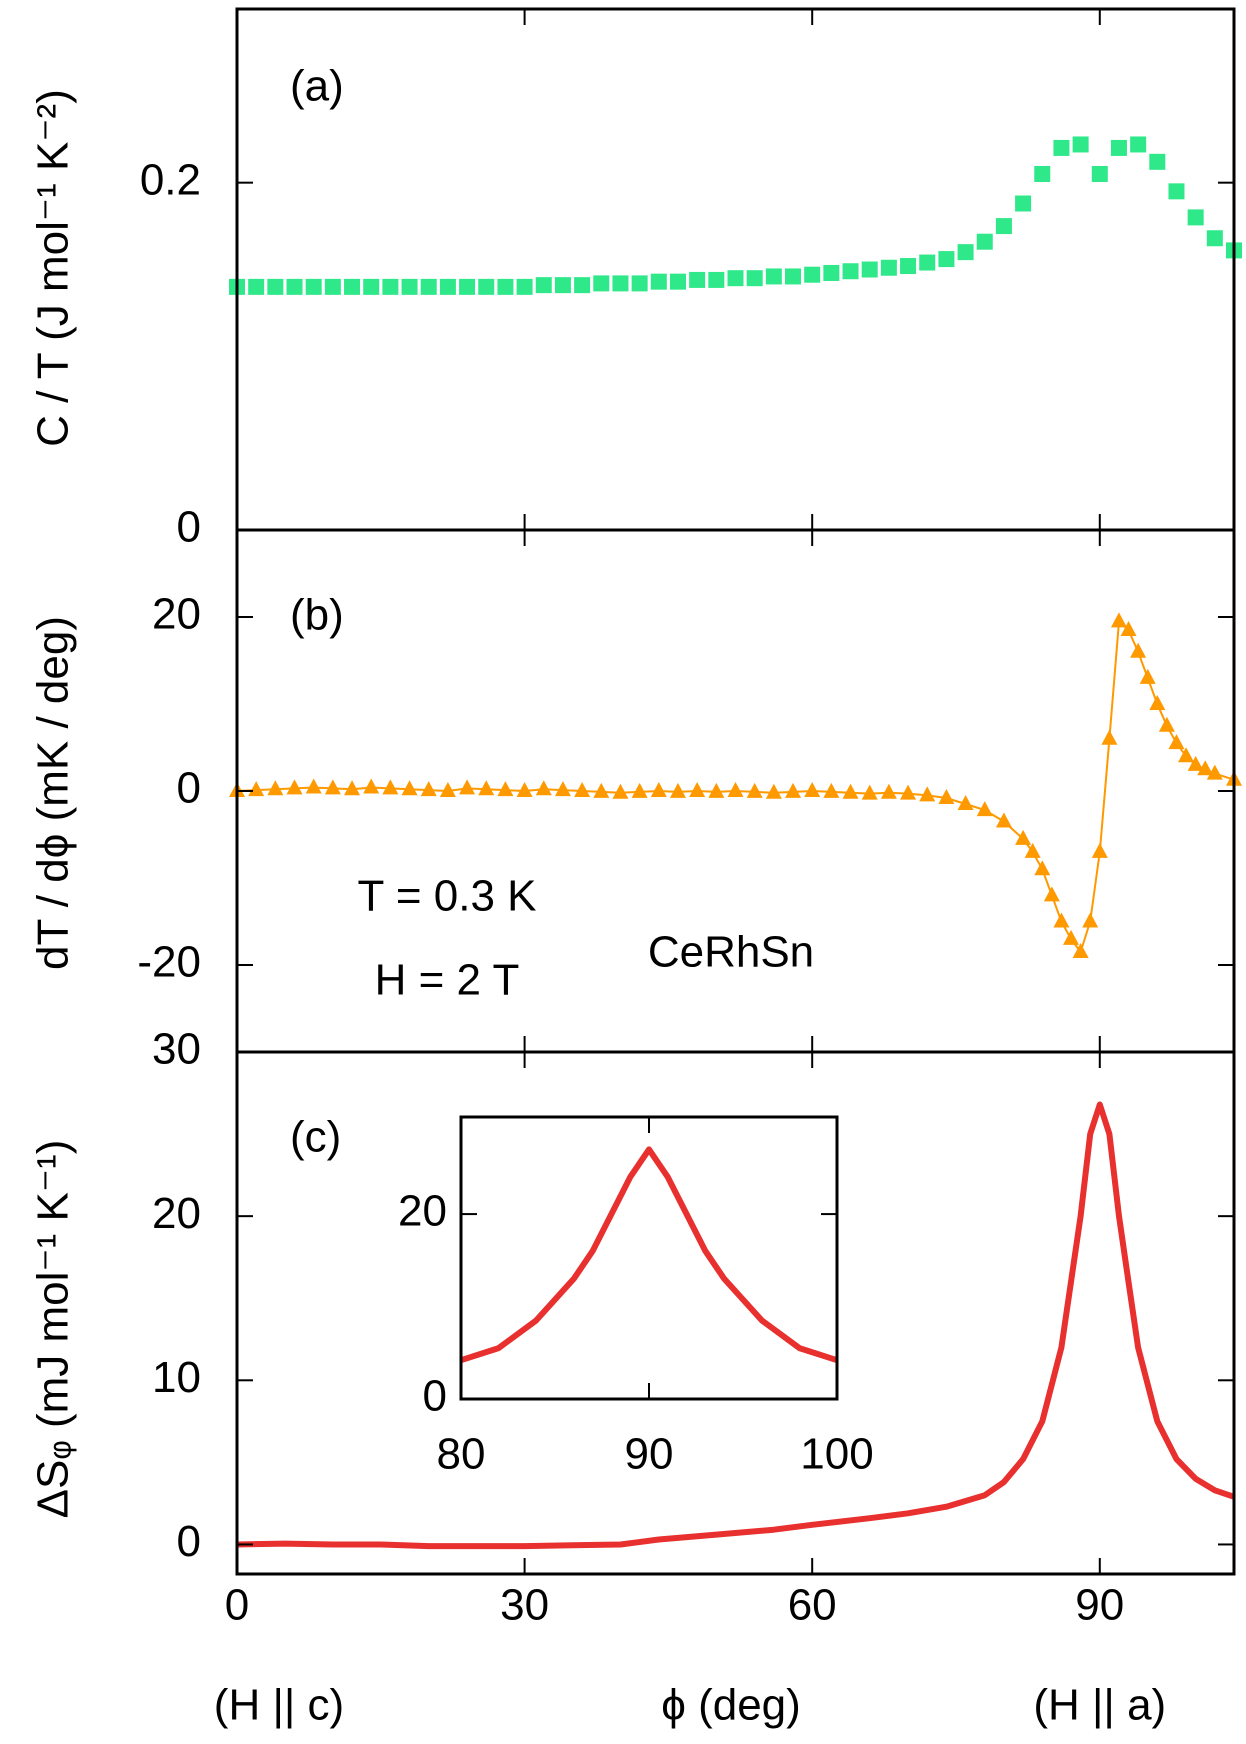 This screenshot has height=1744, width=1246. What do you see at coordinates (53, 793) in the screenshot?
I see `y-axis-label: dT / dϕ (mK / deg)` at bounding box center [53, 793].